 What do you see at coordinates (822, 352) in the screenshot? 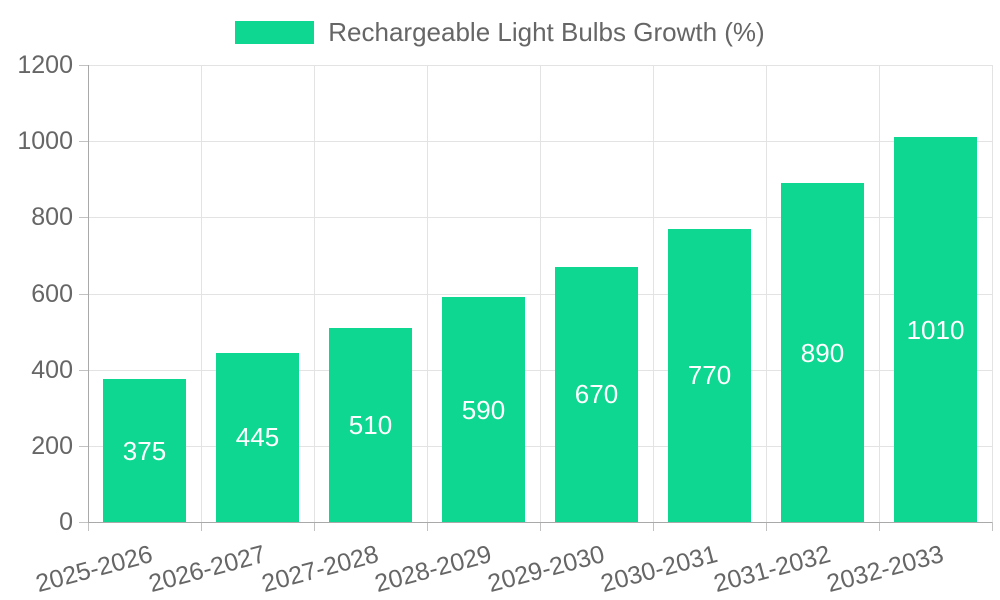
I see `bar-2031-2032` at bounding box center [822, 352].